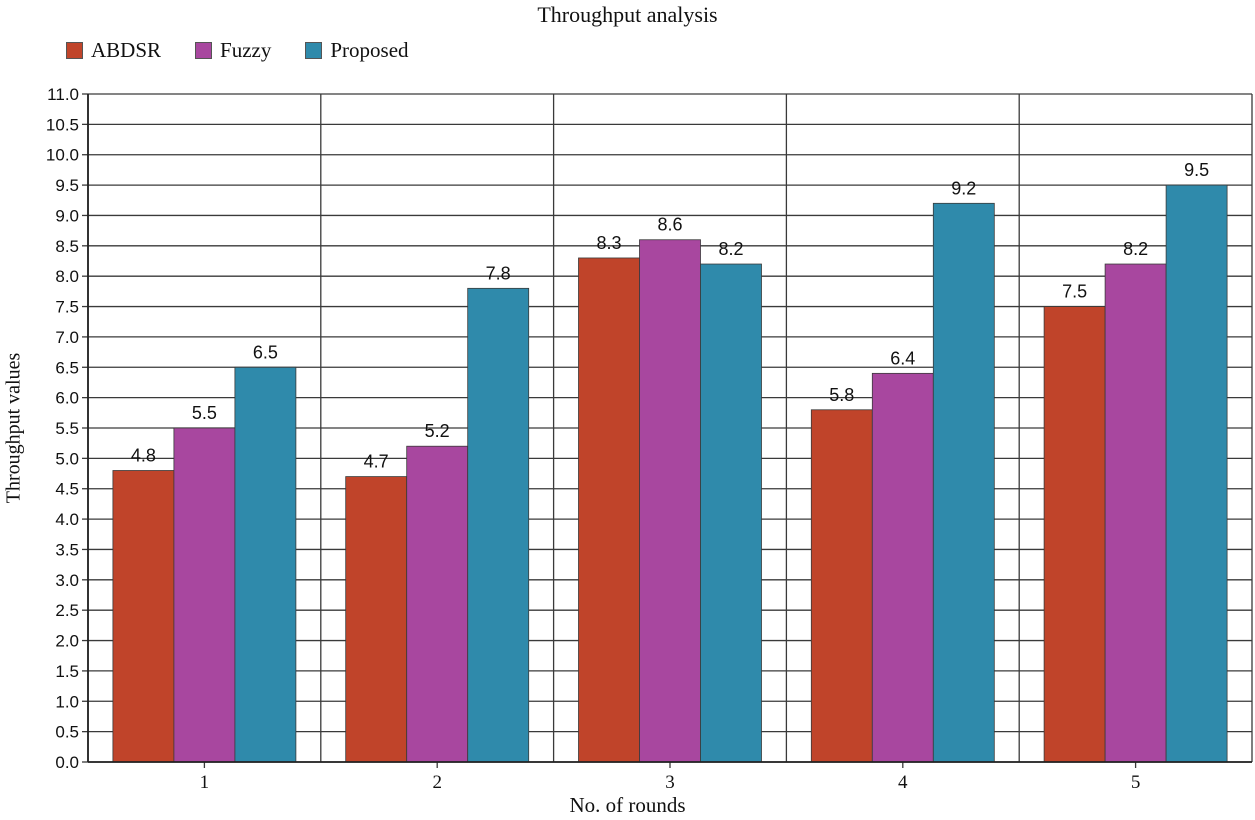 The image size is (1255, 820). I want to click on legend: ABDSR Fuzzy Proposed, so click(237, 50).